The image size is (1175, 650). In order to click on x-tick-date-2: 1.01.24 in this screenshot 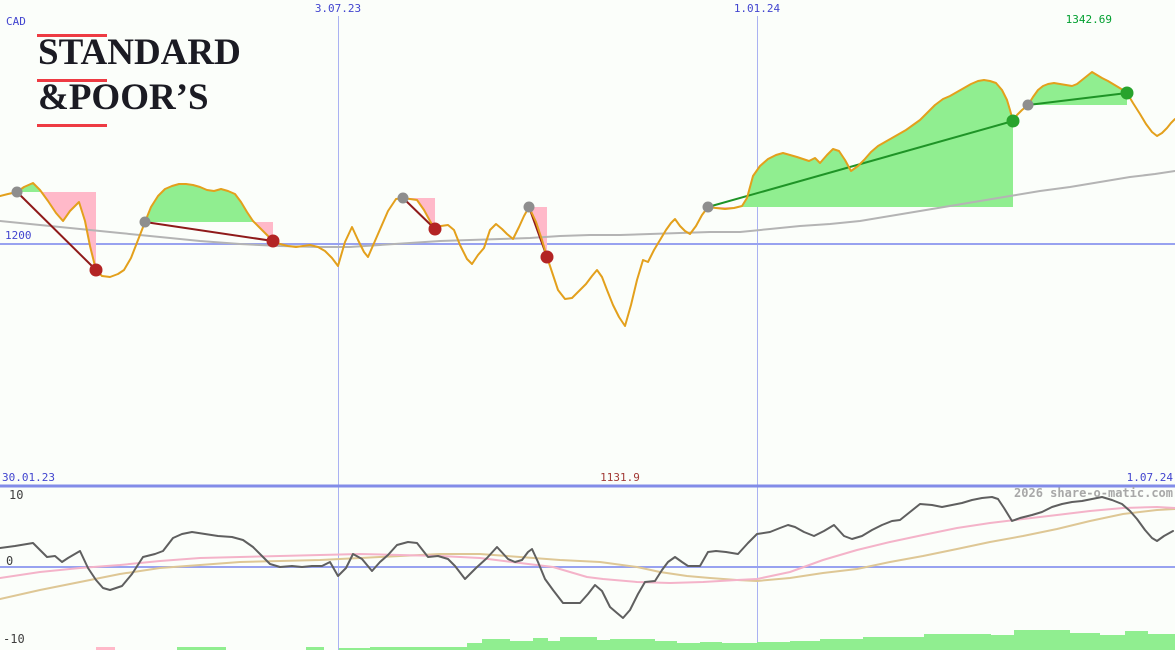, I will do `click(757, 8)`.